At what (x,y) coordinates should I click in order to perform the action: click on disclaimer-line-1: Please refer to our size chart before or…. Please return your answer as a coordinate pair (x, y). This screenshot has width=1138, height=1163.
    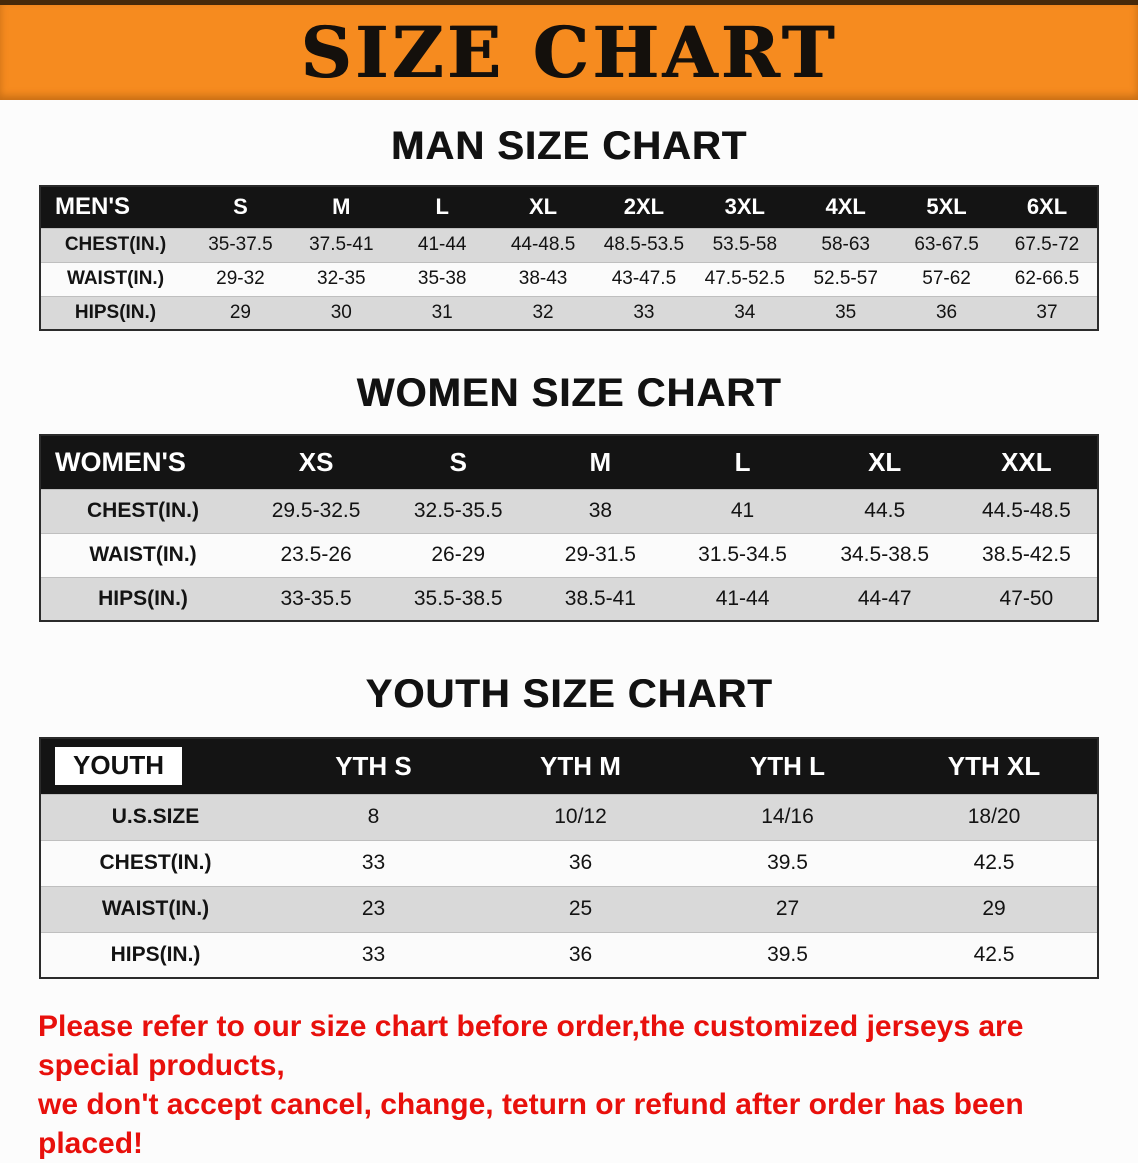
    Looking at the image, I should click on (531, 1046).